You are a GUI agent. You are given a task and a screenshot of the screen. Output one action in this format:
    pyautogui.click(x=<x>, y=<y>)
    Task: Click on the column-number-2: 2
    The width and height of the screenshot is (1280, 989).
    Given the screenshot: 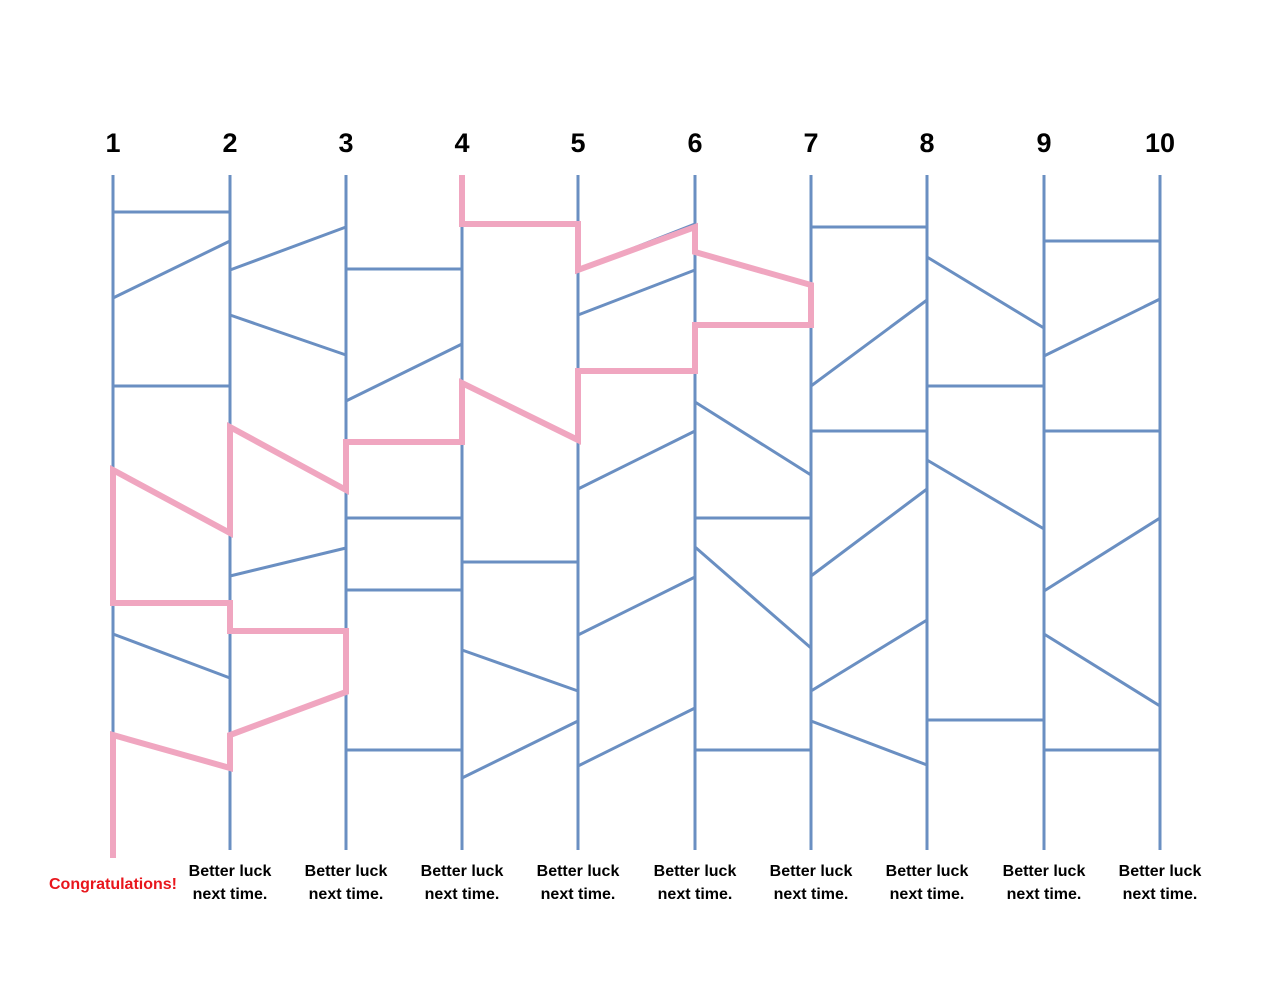 What is the action you would take?
    pyautogui.click(x=229, y=143)
    